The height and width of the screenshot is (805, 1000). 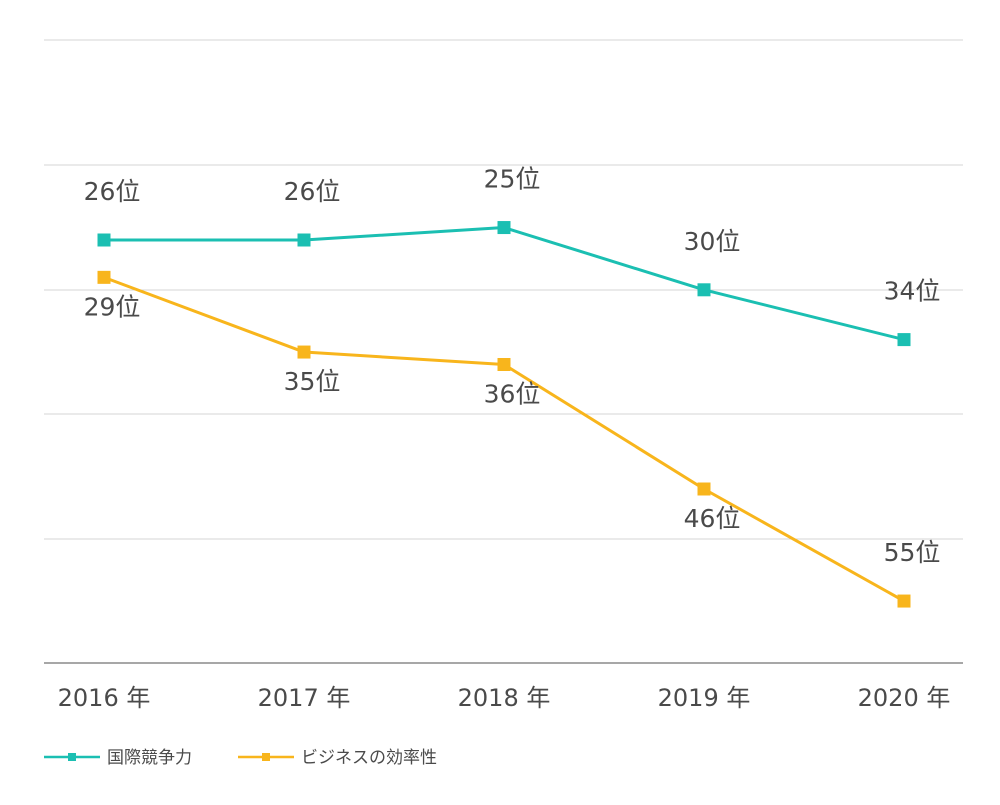 I want to click on data-label: 30位, so click(x=712, y=241).